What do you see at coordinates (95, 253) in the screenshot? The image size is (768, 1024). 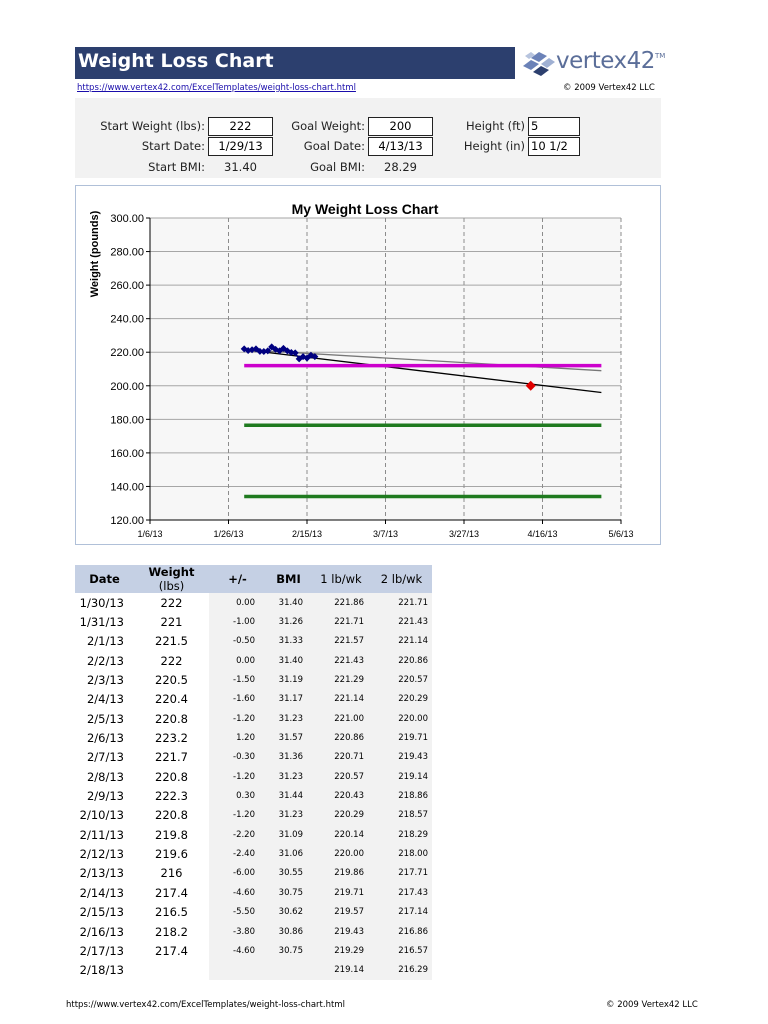 I see `chart-y-axis-label: Weight (pounds)` at bounding box center [95, 253].